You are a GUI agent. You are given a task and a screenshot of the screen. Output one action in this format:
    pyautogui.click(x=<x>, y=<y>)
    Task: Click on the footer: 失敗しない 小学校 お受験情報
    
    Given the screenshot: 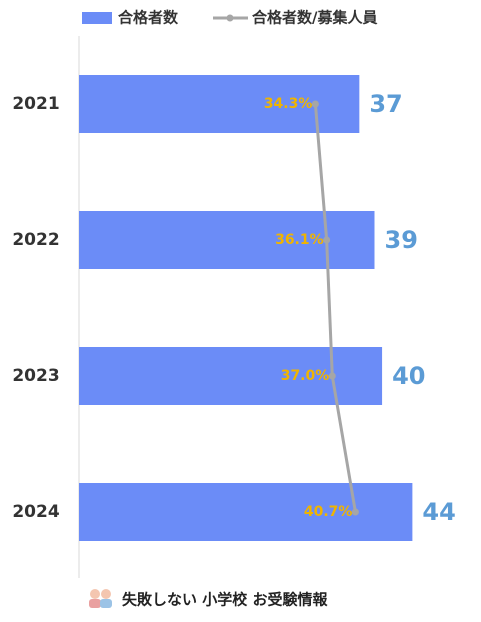 What is the action you would take?
    pyautogui.click(x=225, y=600)
    